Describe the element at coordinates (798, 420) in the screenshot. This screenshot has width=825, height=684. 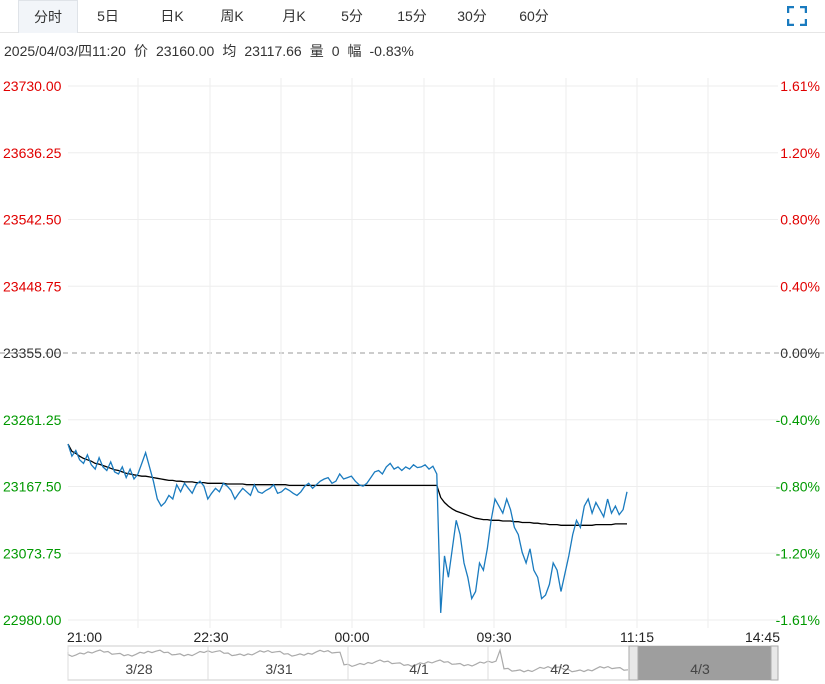
I see `y-tick-right: -0.40%` at that location.